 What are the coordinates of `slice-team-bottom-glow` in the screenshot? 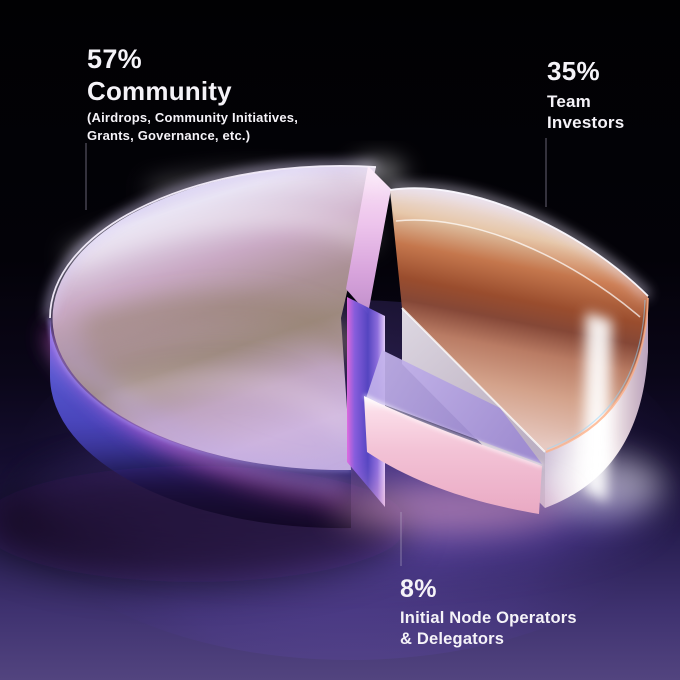 It's located at (602, 485).